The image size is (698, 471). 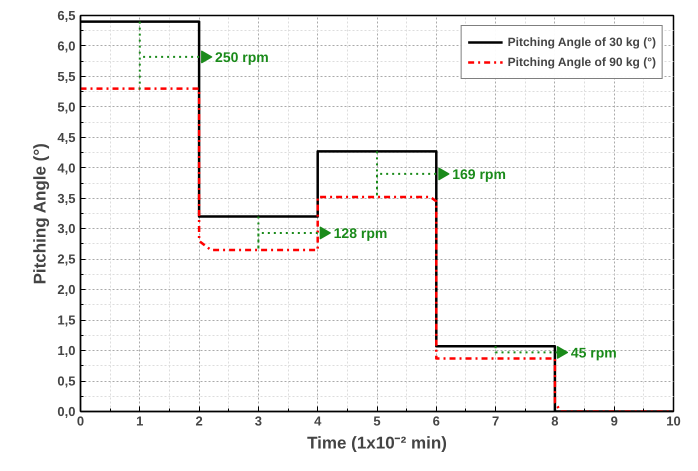 I want to click on annotation: 250 rpm, so click(x=242, y=56).